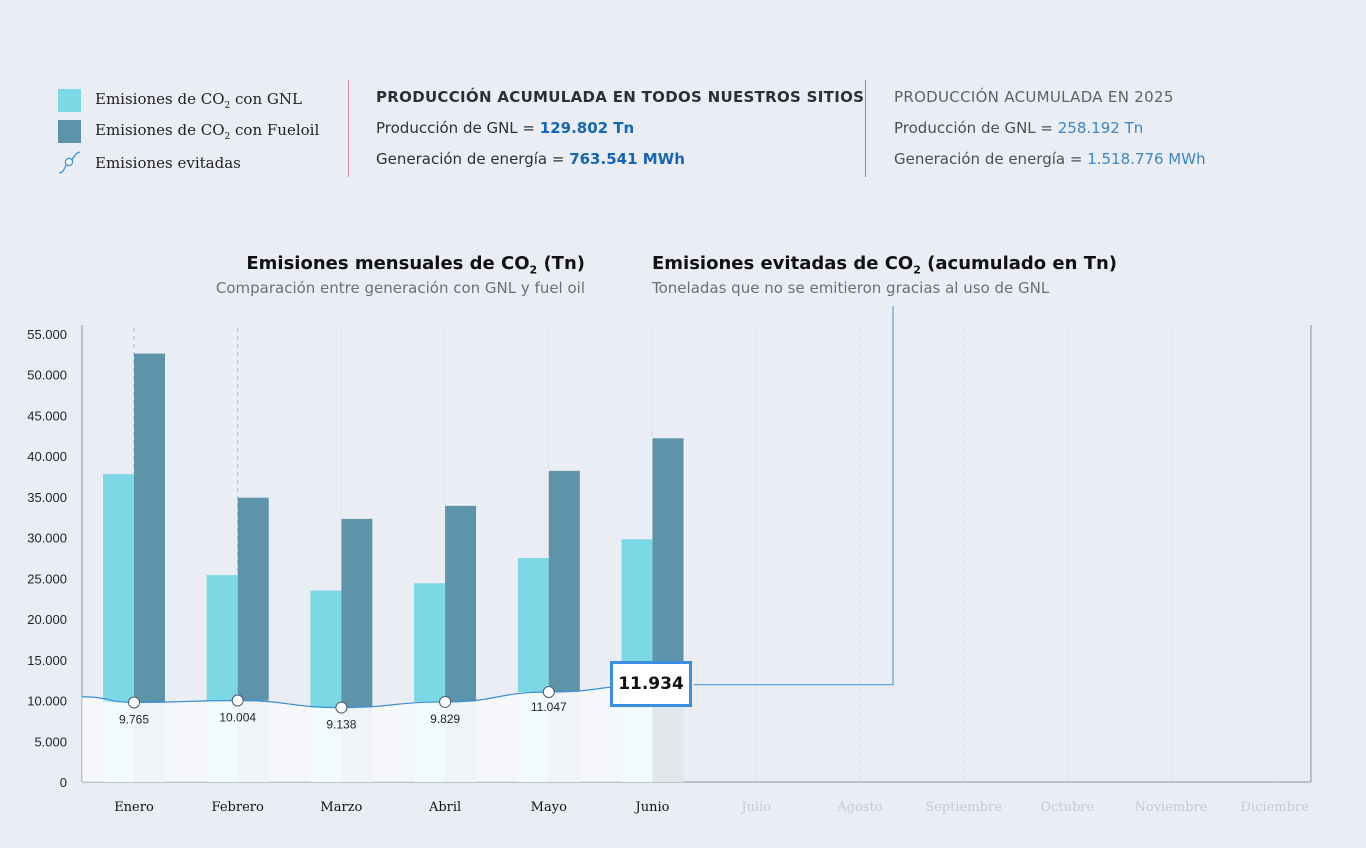 This screenshot has width=1366, height=848. Describe the element at coordinates (444, 807) in the screenshot. I see `x-tick-label: Abril` at that location.